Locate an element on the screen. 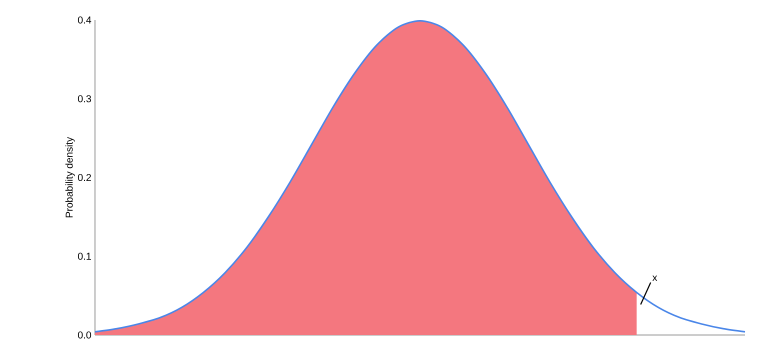 This screenshot has height=348, width=768. y-tick-label: 0.3 is located at coordinates (85, 98).